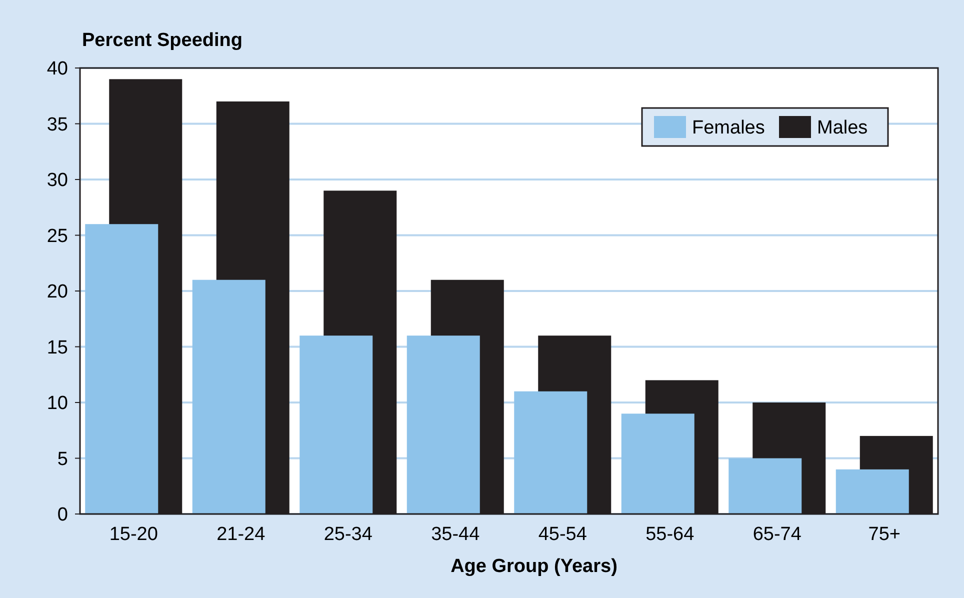 The height and width of the screenshot is (598, 964). Describe the element at coordinates (62, 515) in the screenshot. I see `y-tick-label: 0` at that location.